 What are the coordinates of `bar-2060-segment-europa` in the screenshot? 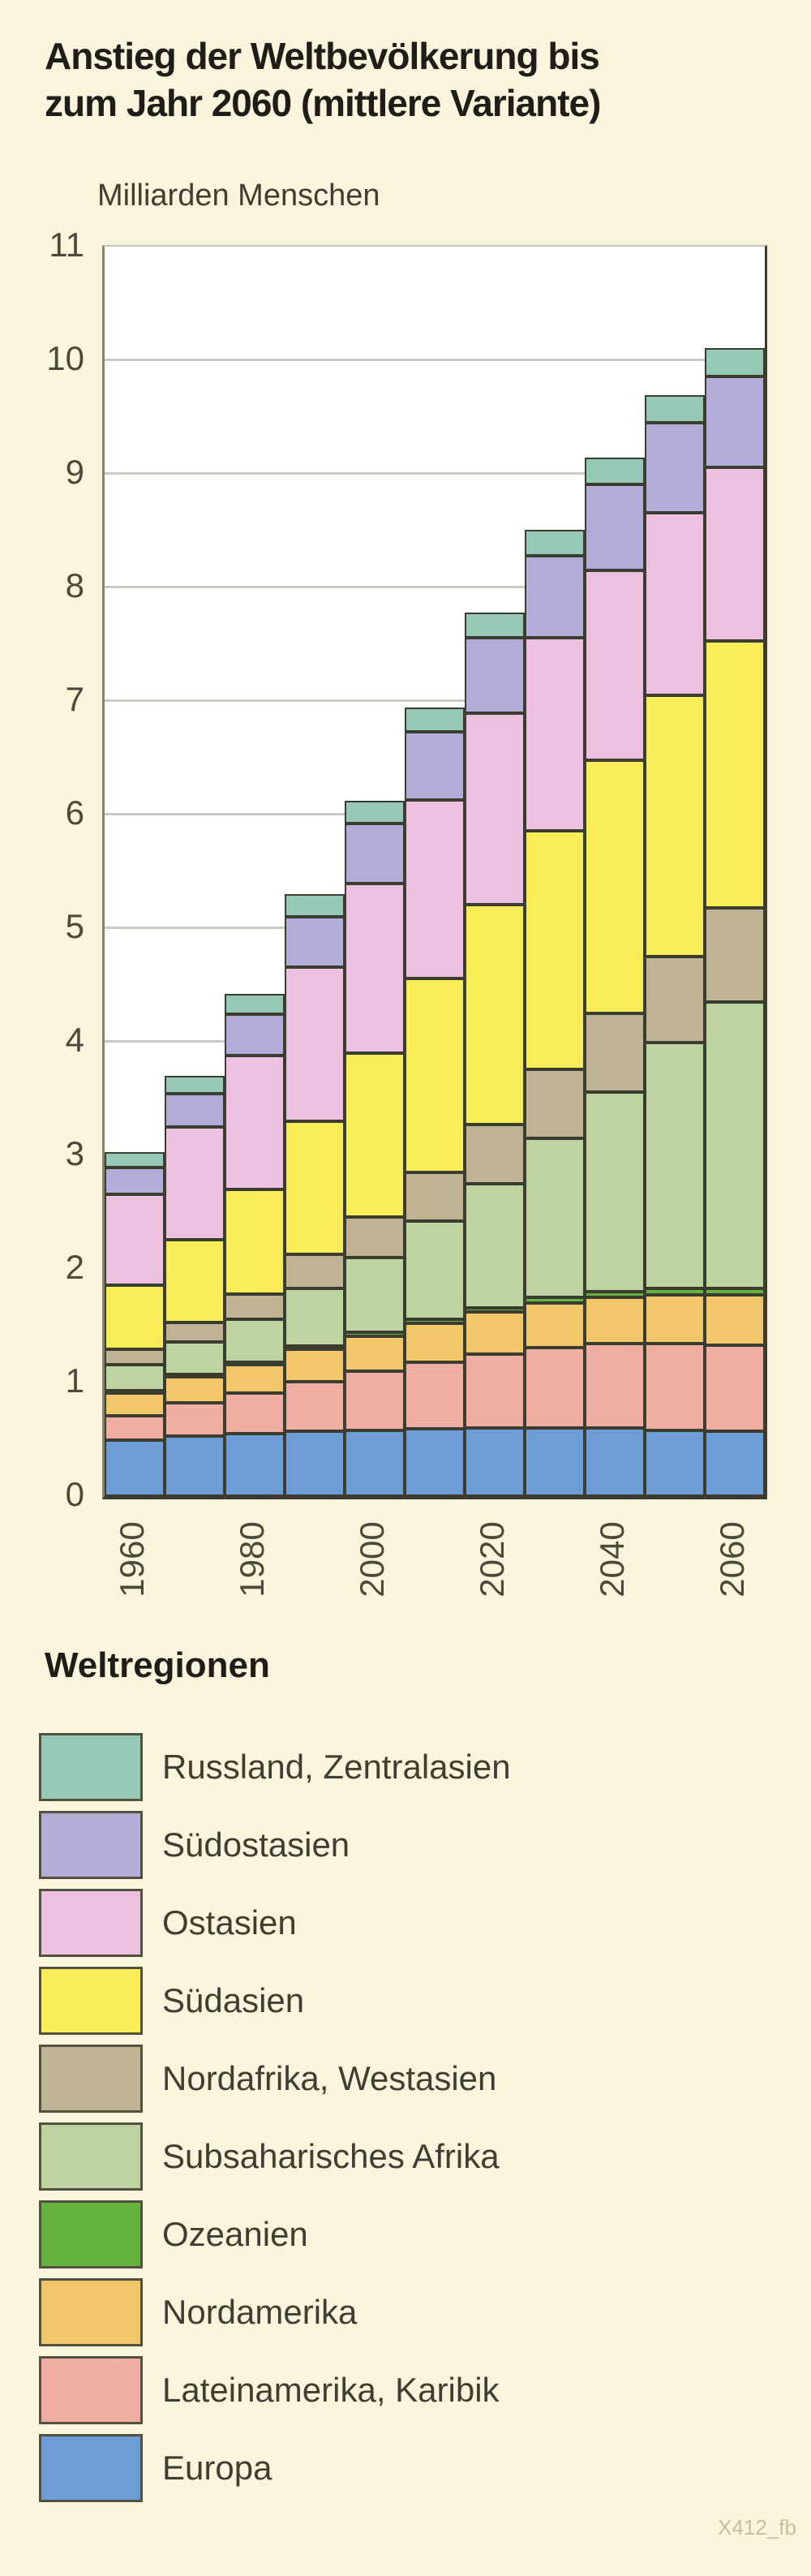 It's located at (735, 1463).